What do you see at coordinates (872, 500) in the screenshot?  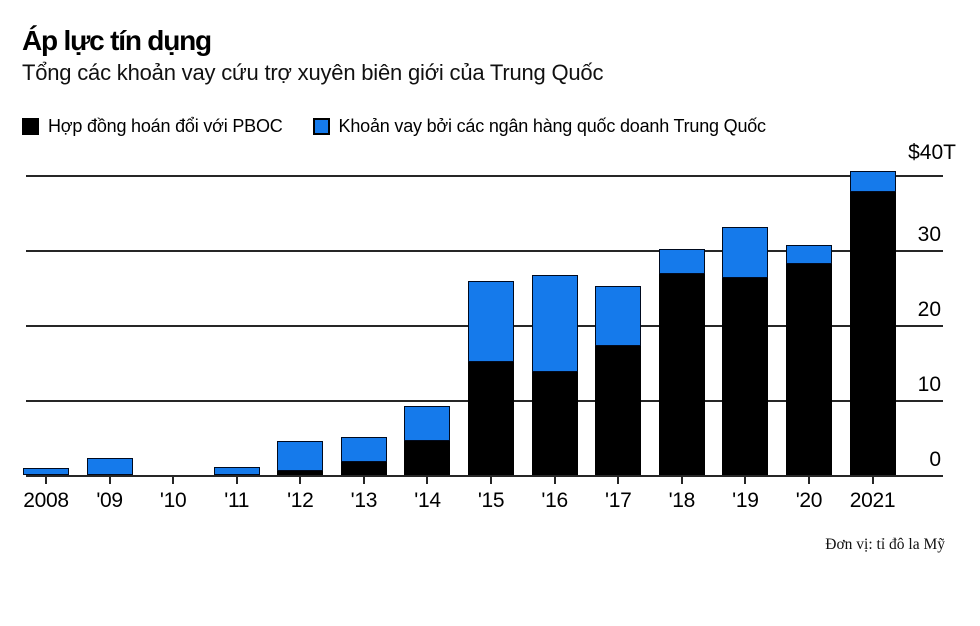 I see `x-axis-label-2021: 2021` at bounding box center [872, 500].